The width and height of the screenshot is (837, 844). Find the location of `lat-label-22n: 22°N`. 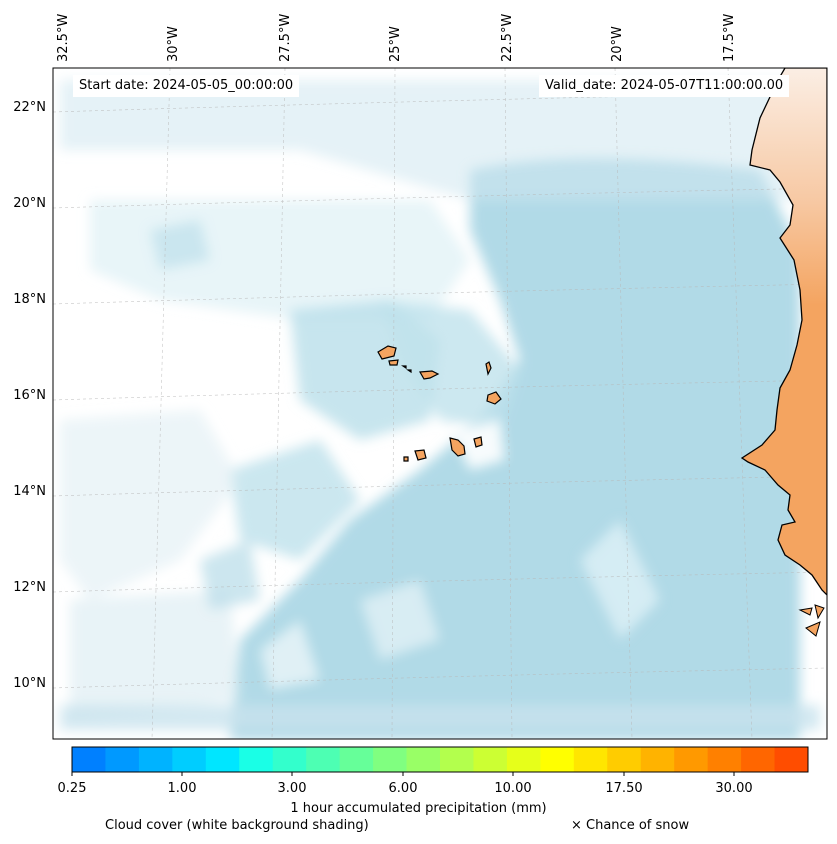

lat-label-22n: 22°N is located at coordinates (29, 107).